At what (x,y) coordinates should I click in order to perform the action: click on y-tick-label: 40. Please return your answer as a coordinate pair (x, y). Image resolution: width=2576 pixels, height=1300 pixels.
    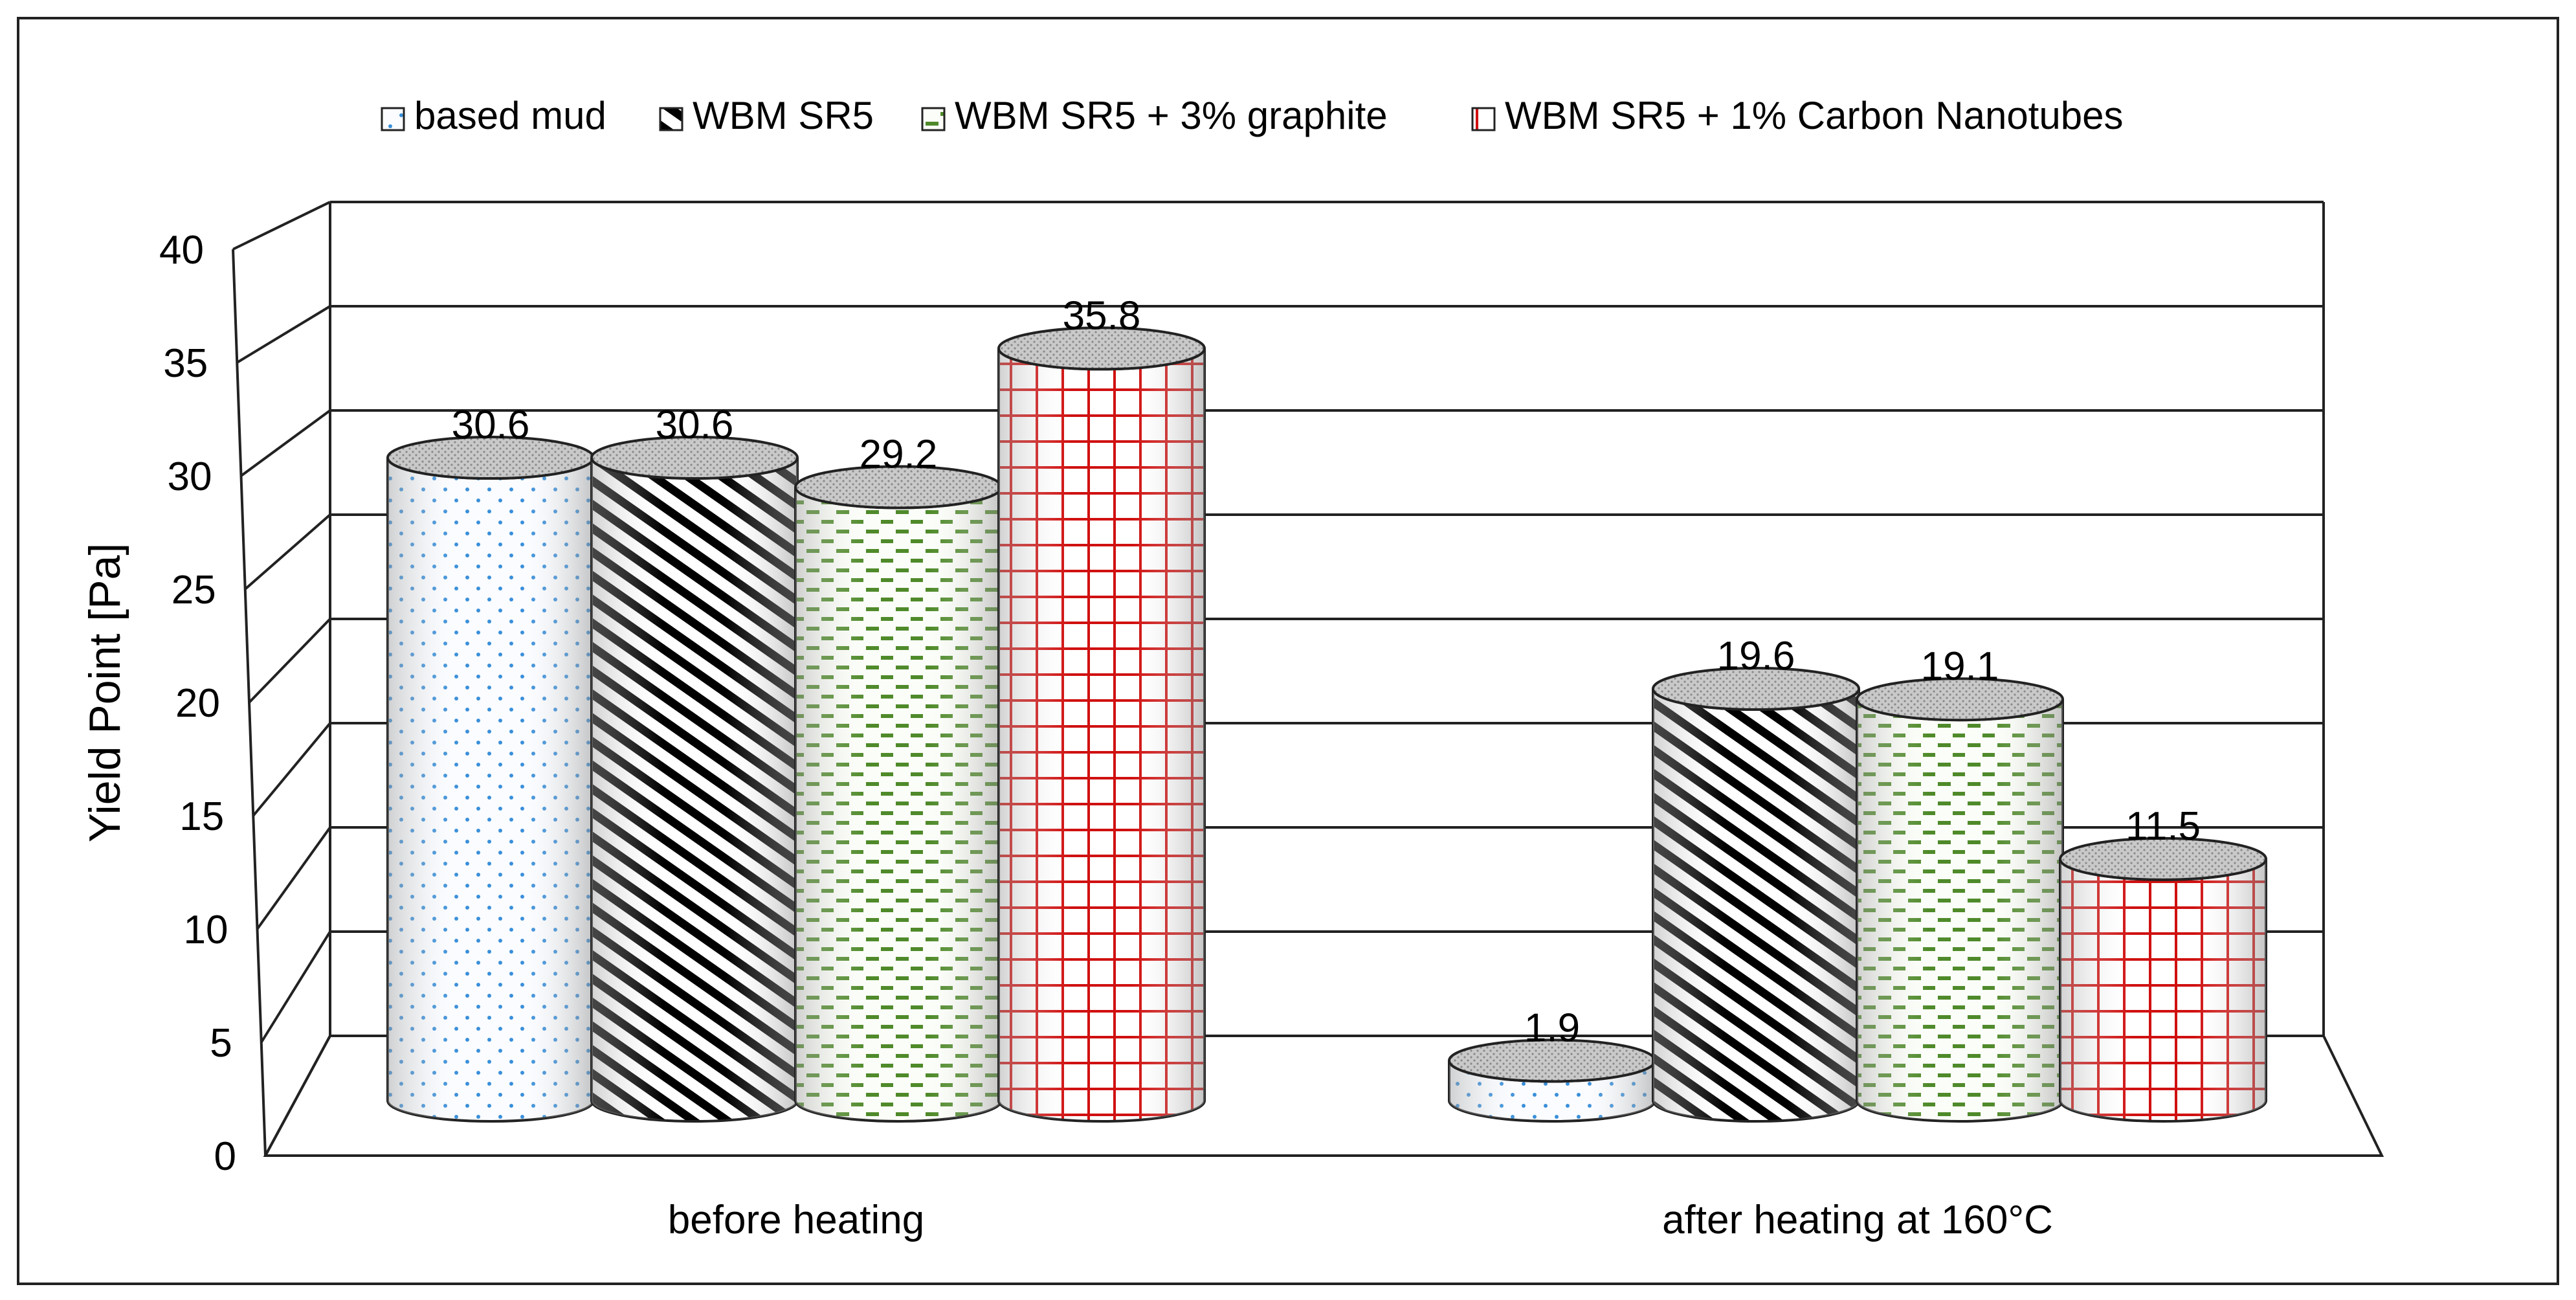
    Looking at the image, I should click on (181, 250).